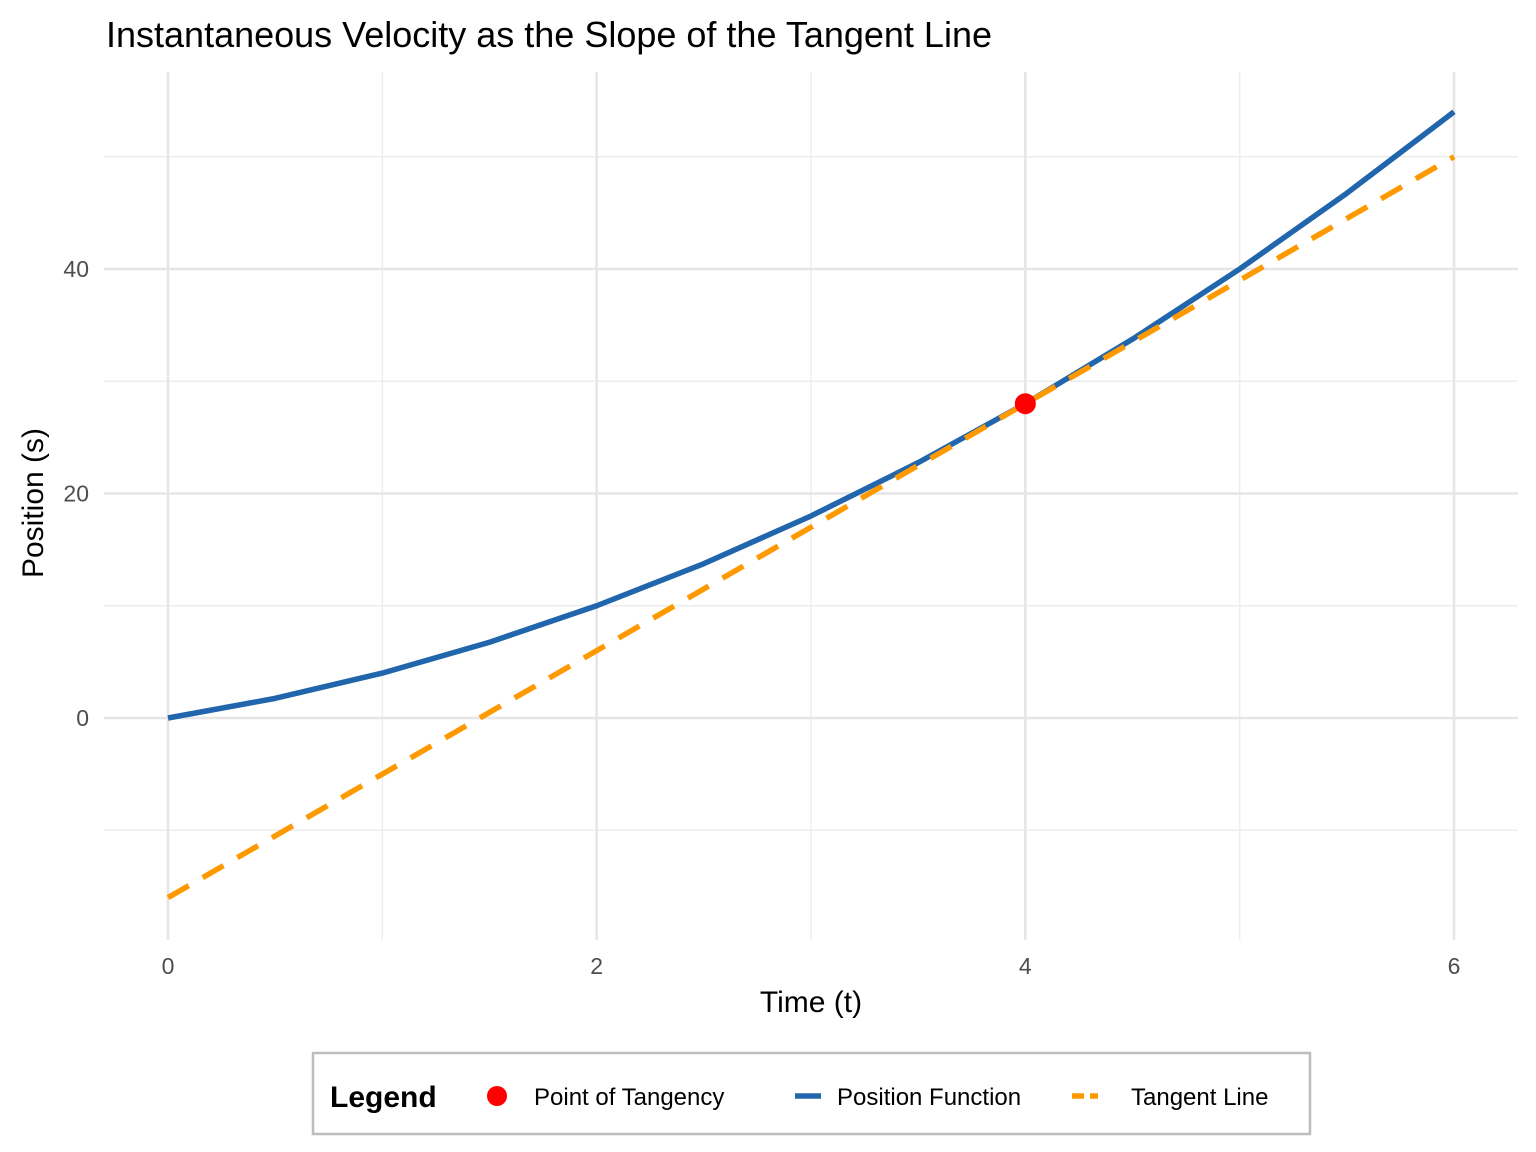 This screenshot has width=1536, height=1152. I want to click on x-tick-label: 6, so click(1454, 966).